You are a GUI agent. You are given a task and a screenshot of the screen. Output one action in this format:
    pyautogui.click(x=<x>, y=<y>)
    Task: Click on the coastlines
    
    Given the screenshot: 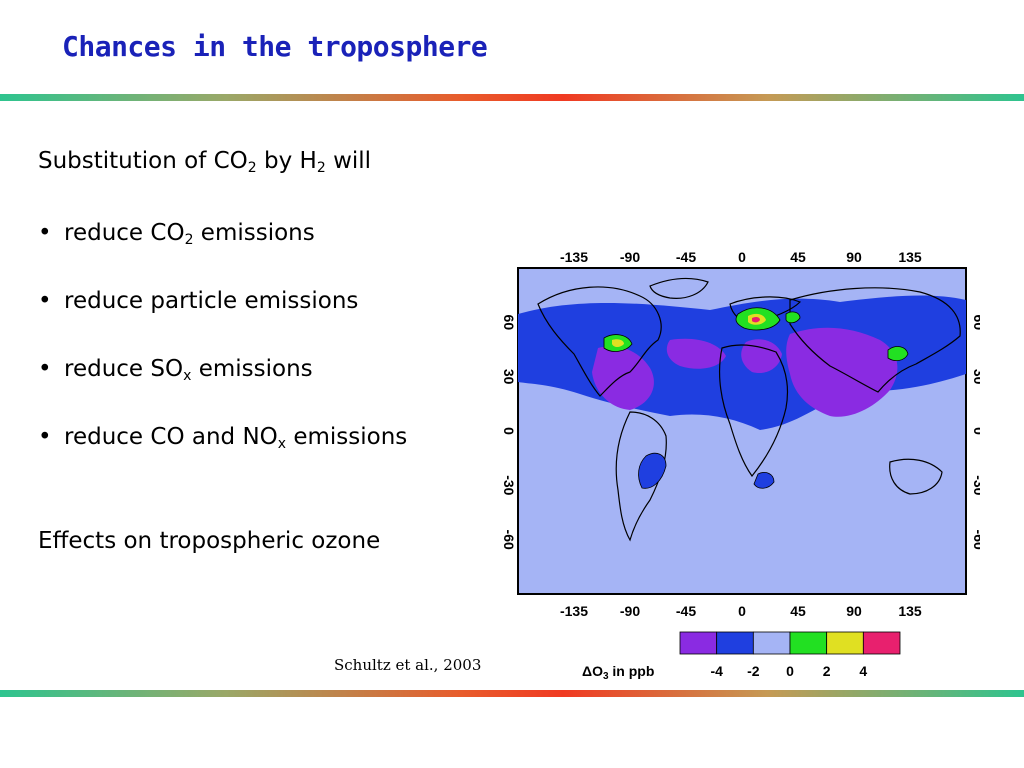 What is the action you would take?
    pyautogui.click(x=749, y=409)
    